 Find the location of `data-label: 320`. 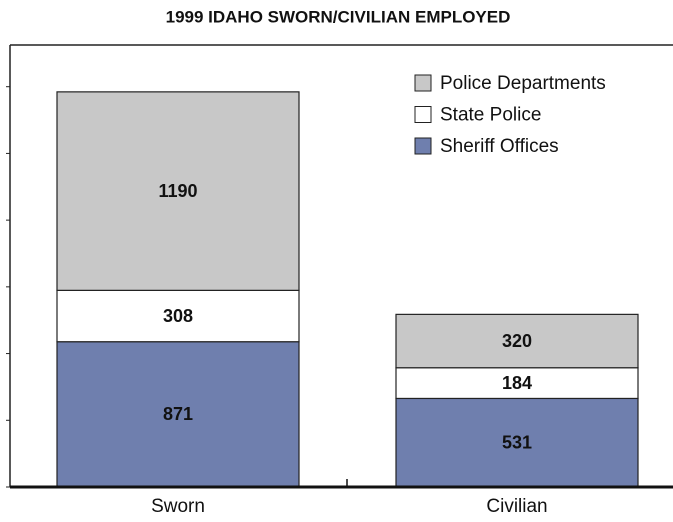

data-label: 320 is located at coordinates (517, 341).